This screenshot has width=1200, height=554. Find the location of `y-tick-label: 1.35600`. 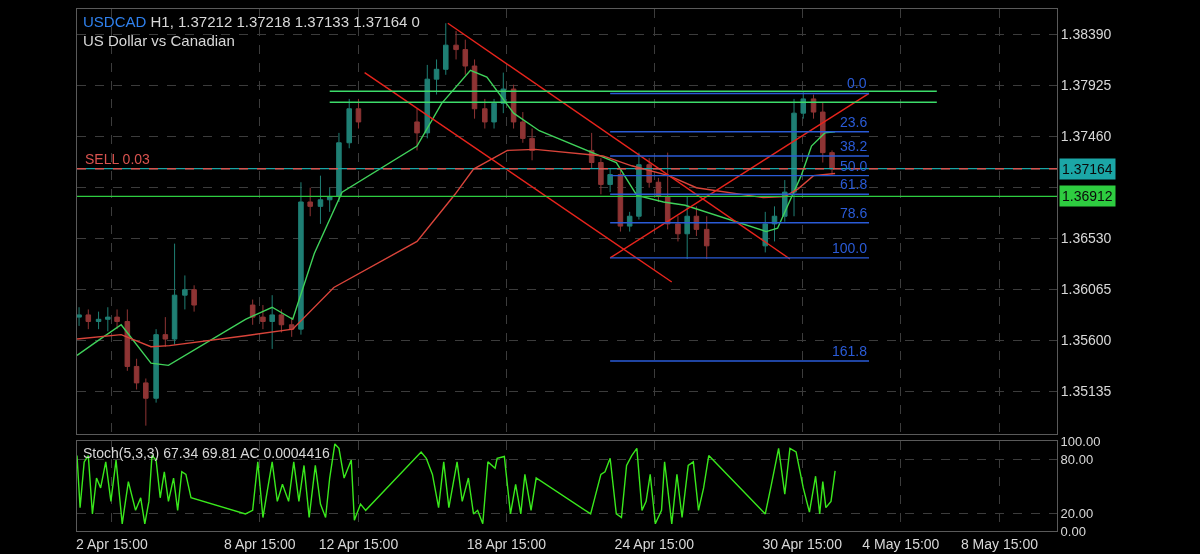

y-tick-label: 1.35600 is located at coordinates (1086, 340).